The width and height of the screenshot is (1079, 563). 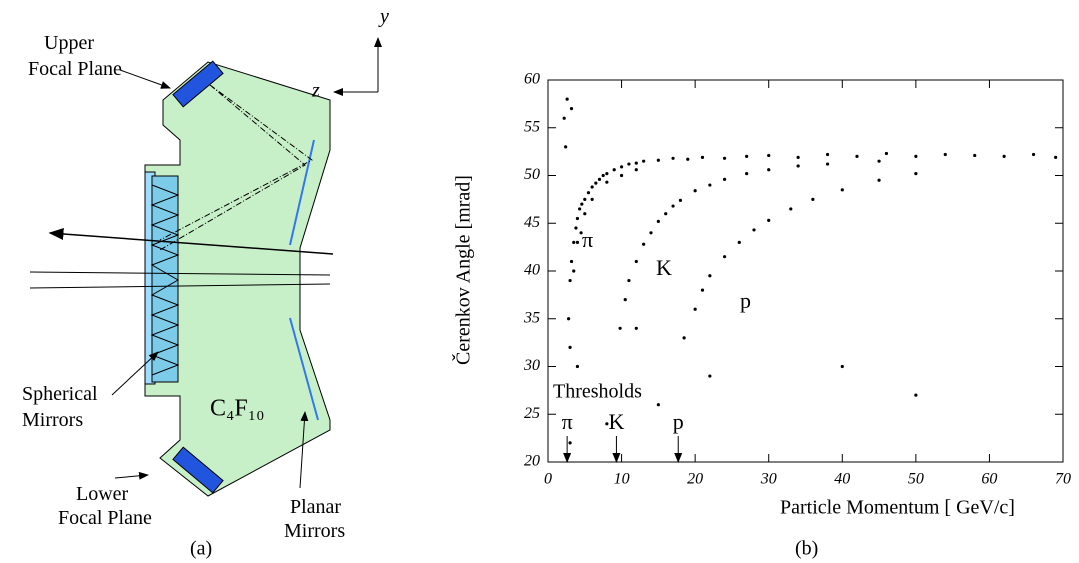 I want to click on y-tick-label: 20, so click(x=532, y=461).